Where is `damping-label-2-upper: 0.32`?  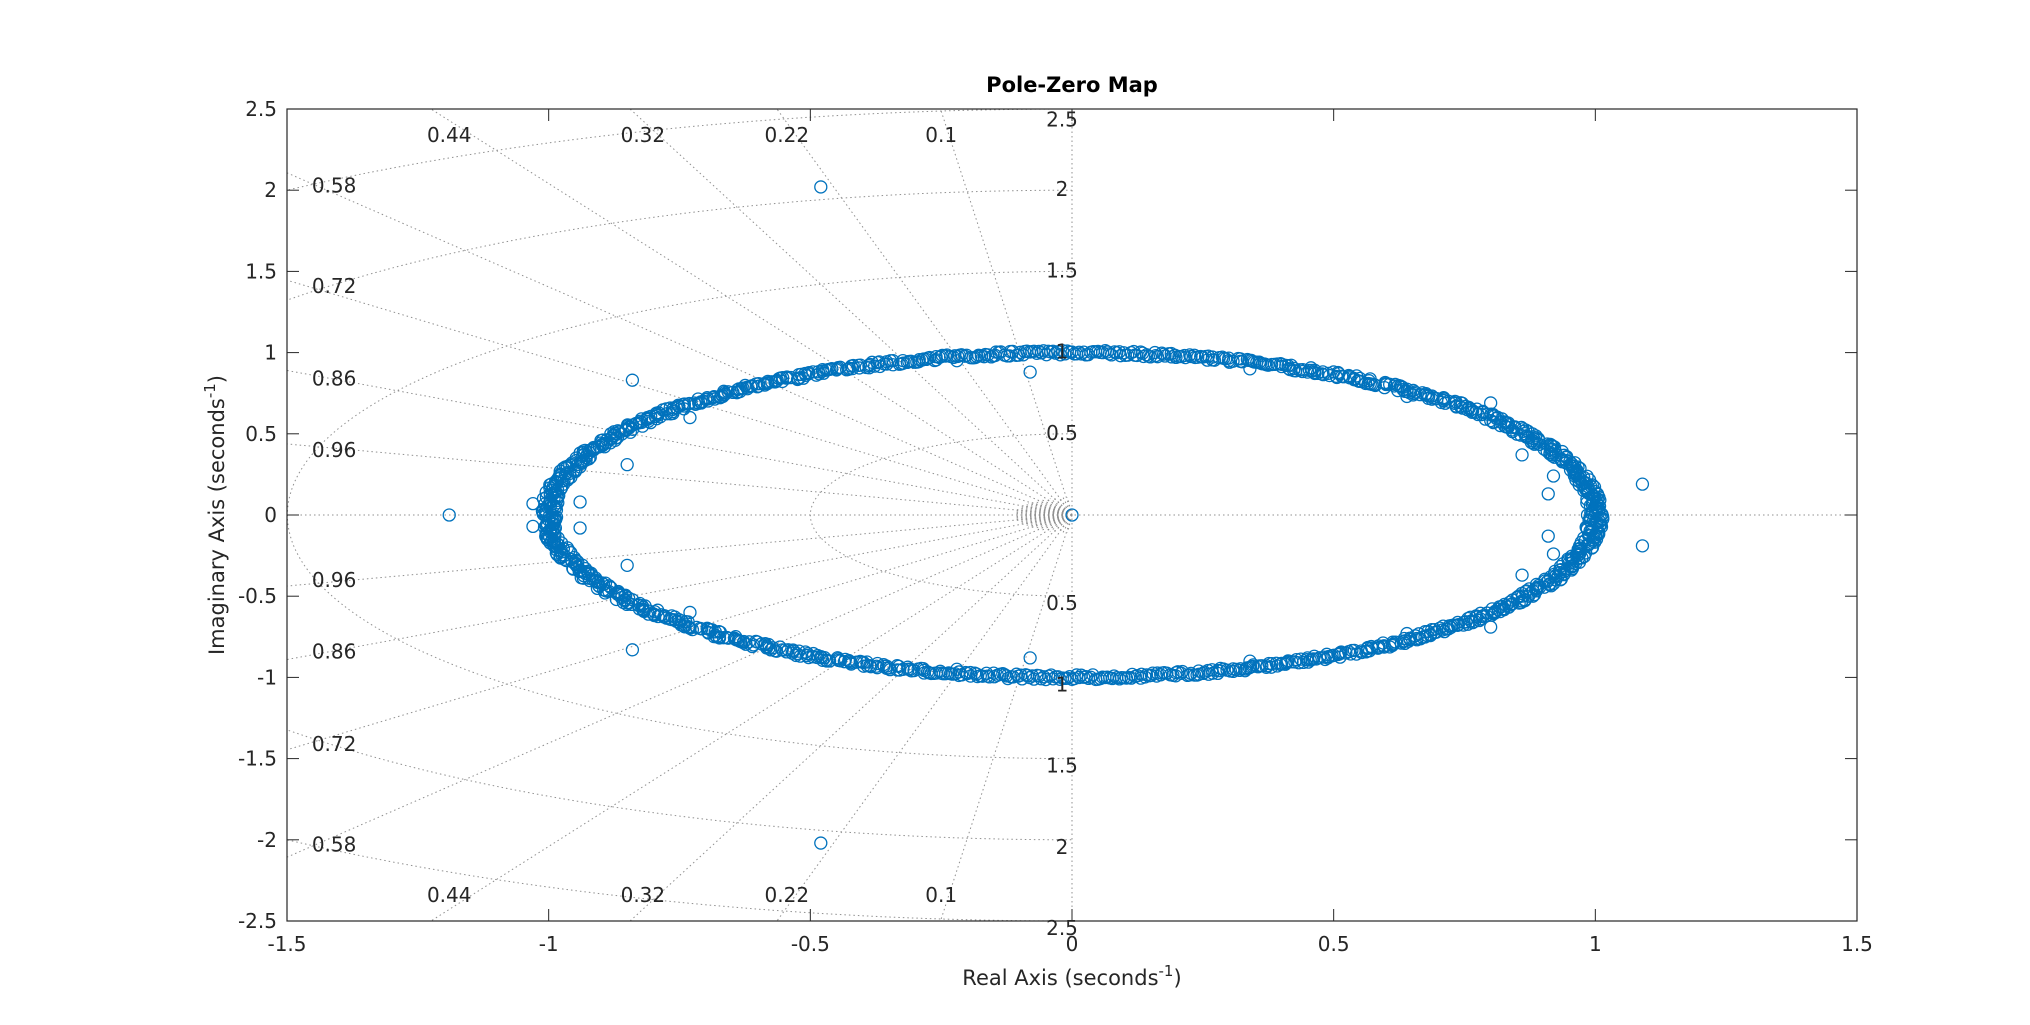 damping-label-2-upper: 0.32 is located at coordinates (643, 135).